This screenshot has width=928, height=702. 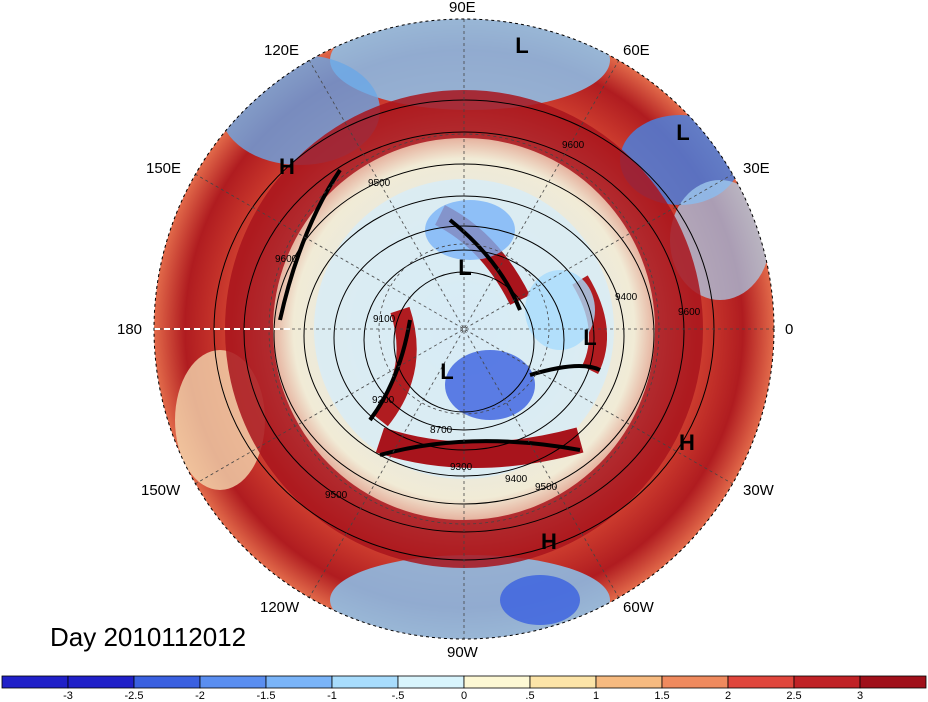 What do you see at coordinates (130, 329) in the screenshot?
I see `lon-label-180: 180` at bounding box center [130, 329].